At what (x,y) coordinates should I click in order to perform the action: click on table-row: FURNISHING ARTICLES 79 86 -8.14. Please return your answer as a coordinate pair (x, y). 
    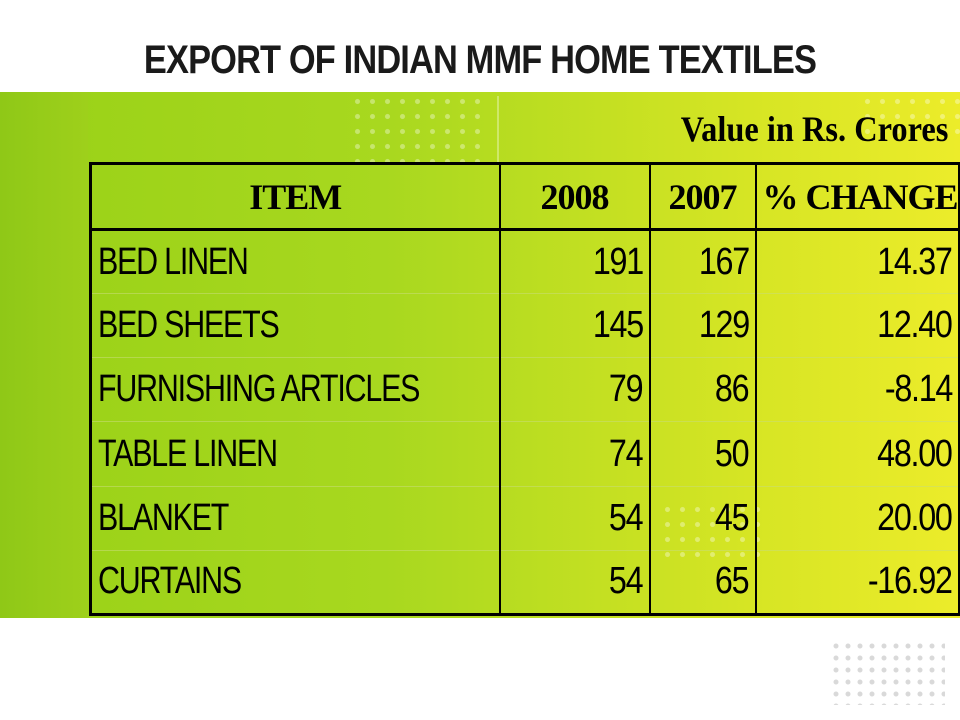
    Looking at the image, I should click on (524, 389).